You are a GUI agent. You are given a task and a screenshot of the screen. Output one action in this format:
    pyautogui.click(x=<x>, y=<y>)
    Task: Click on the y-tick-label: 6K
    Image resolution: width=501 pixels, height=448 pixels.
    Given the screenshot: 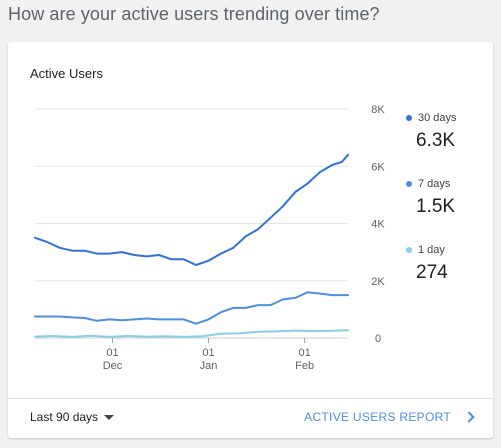 What is the action you would take?
    pyautogui.click(x=378, y=167)
    